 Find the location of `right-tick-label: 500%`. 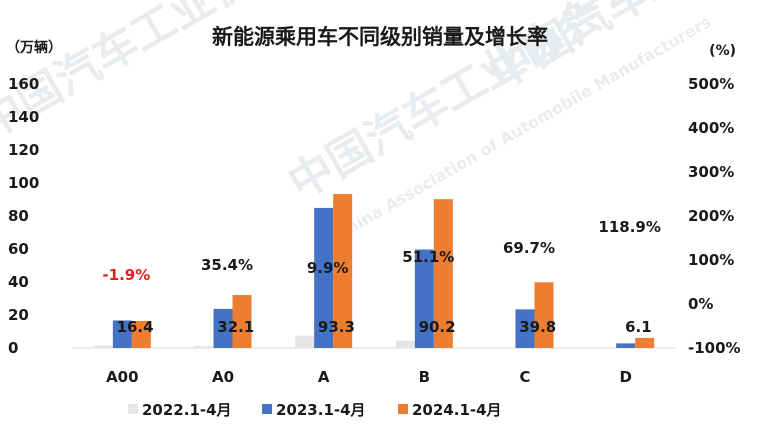

right-tick-label: 500% is located at coordinates (711, 84).